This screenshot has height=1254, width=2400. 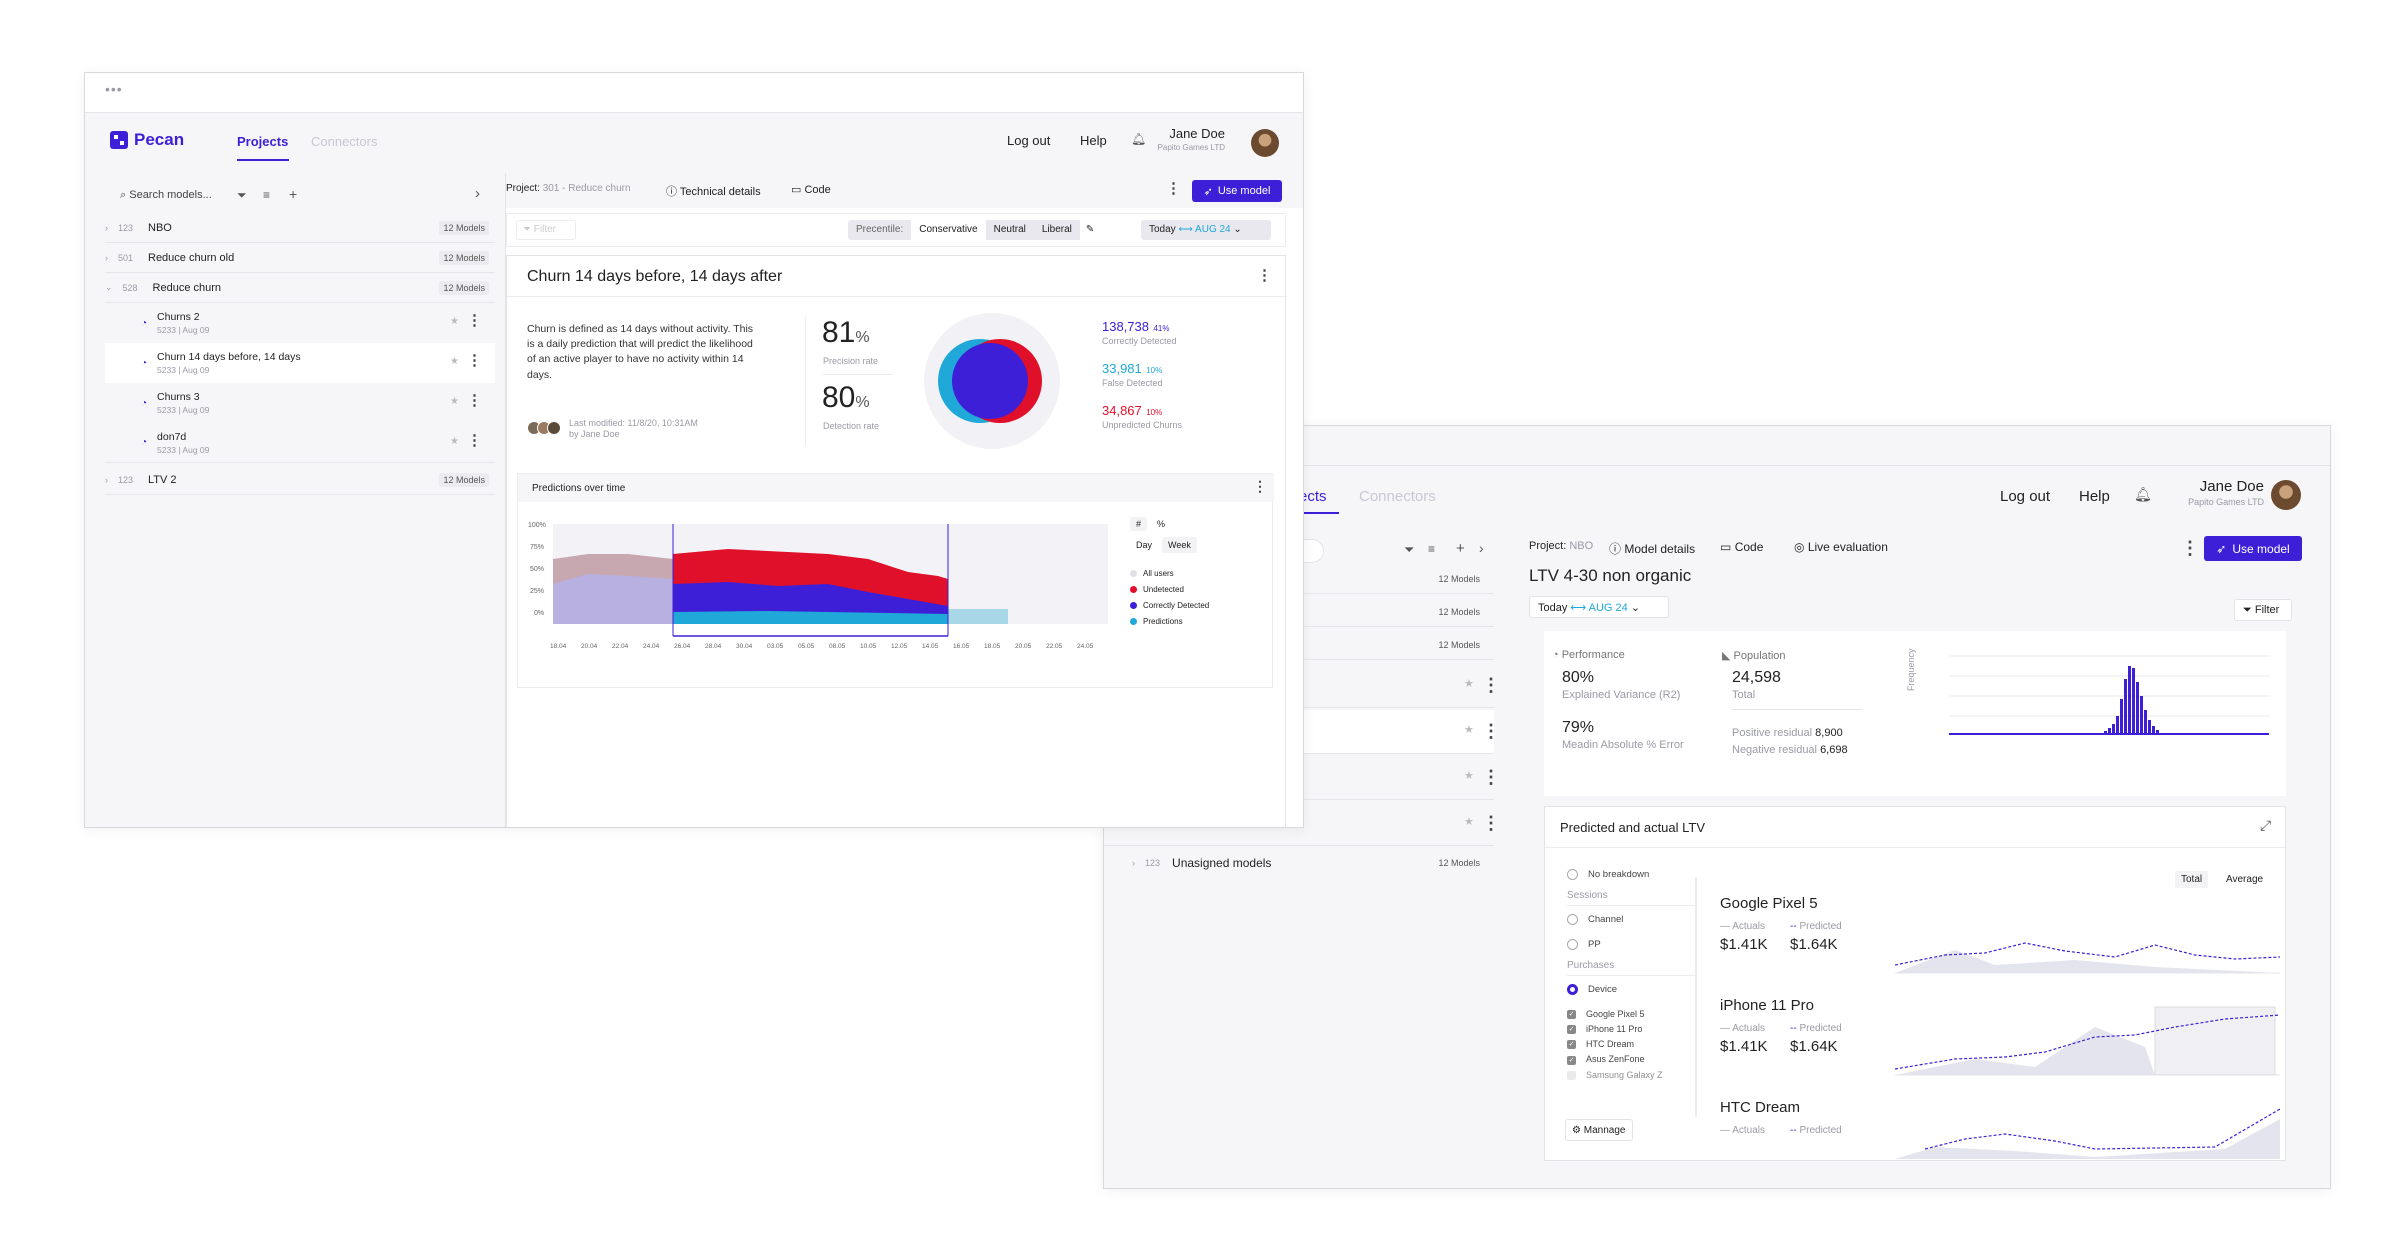 What do you see at coordinates (1632, 1044) in the screenshot?
I see `device-item: ✓ HTC Dream` at bounding box center [1632, 1044].